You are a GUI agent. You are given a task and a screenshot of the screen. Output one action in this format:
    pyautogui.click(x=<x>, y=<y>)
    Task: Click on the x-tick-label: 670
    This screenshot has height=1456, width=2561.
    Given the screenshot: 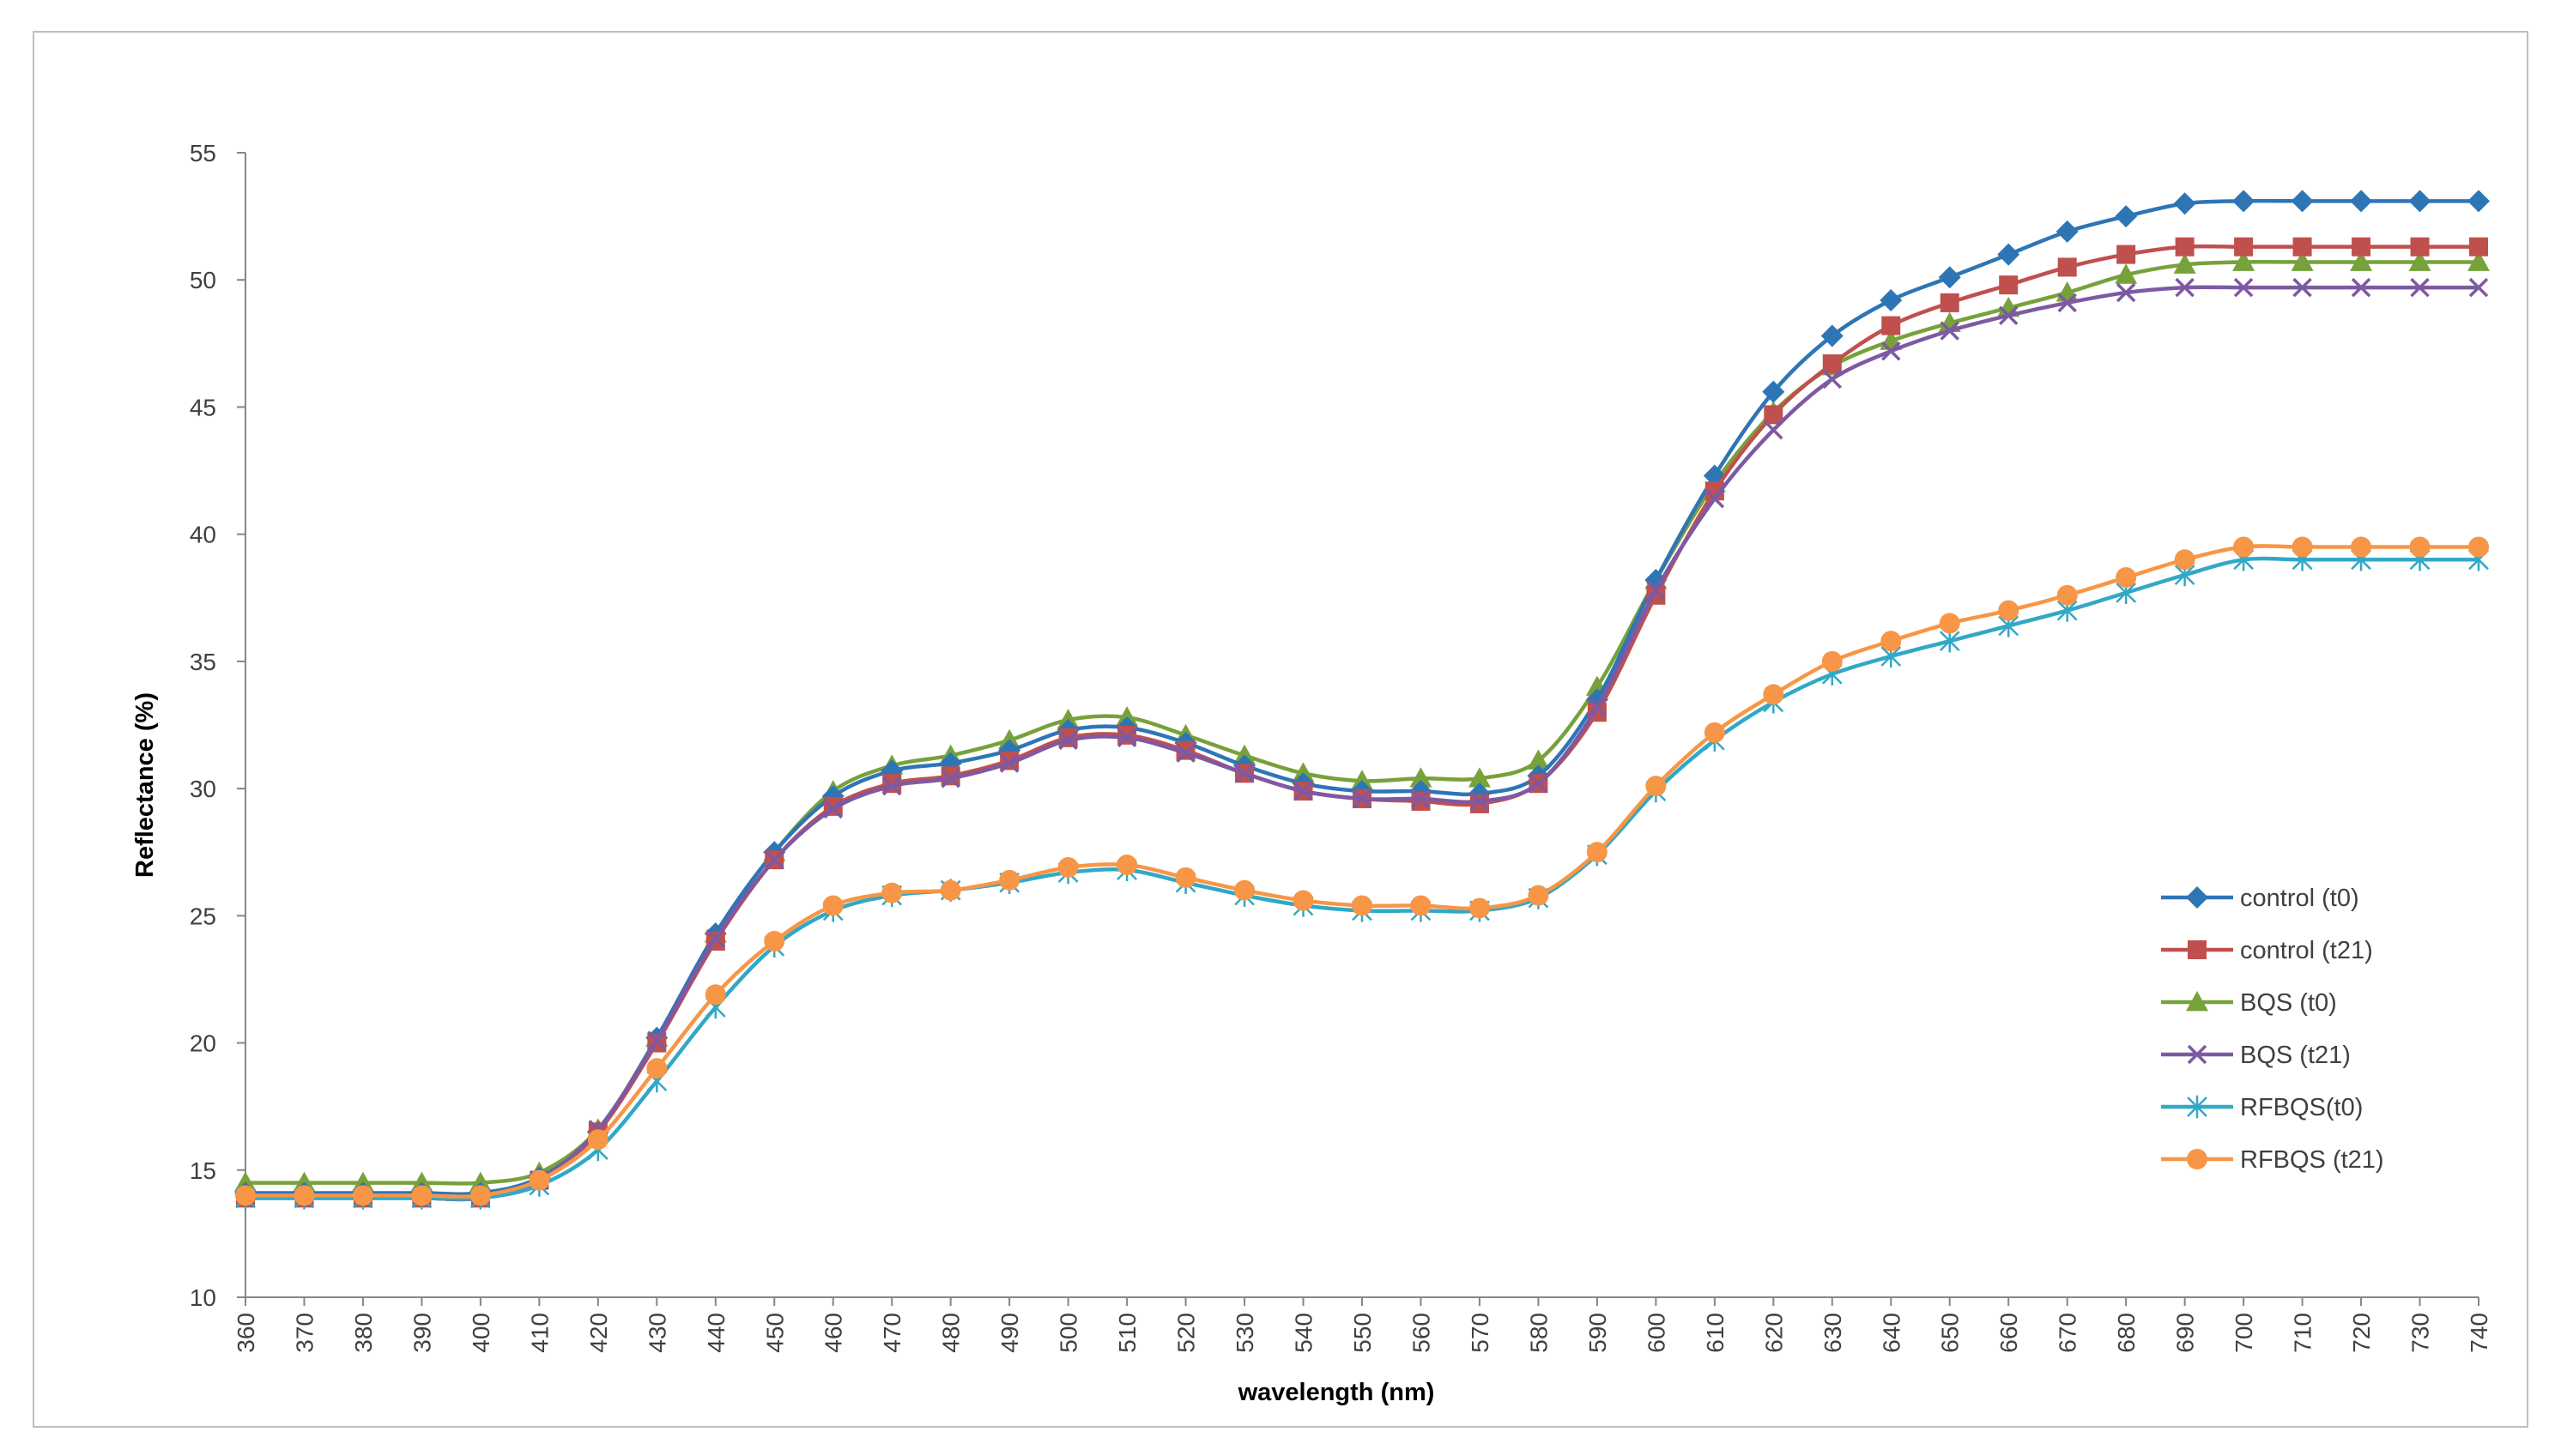 What is the action you would take?
    pyautogui.click(x=2068, y=1333)
    